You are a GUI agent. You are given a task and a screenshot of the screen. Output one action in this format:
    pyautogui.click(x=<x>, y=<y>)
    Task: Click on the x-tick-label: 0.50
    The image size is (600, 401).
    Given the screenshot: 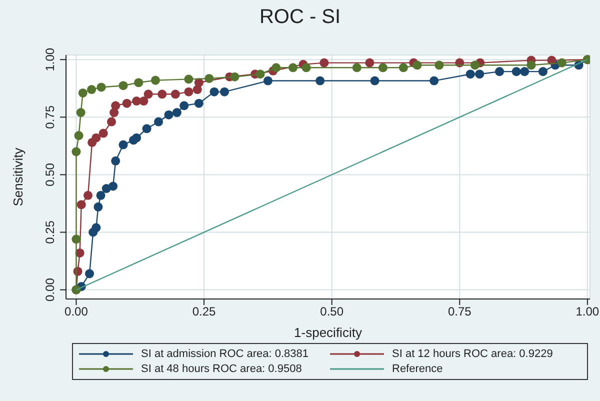 What is the action you would take?
    pyautogui.click(x=332, y=311)
    